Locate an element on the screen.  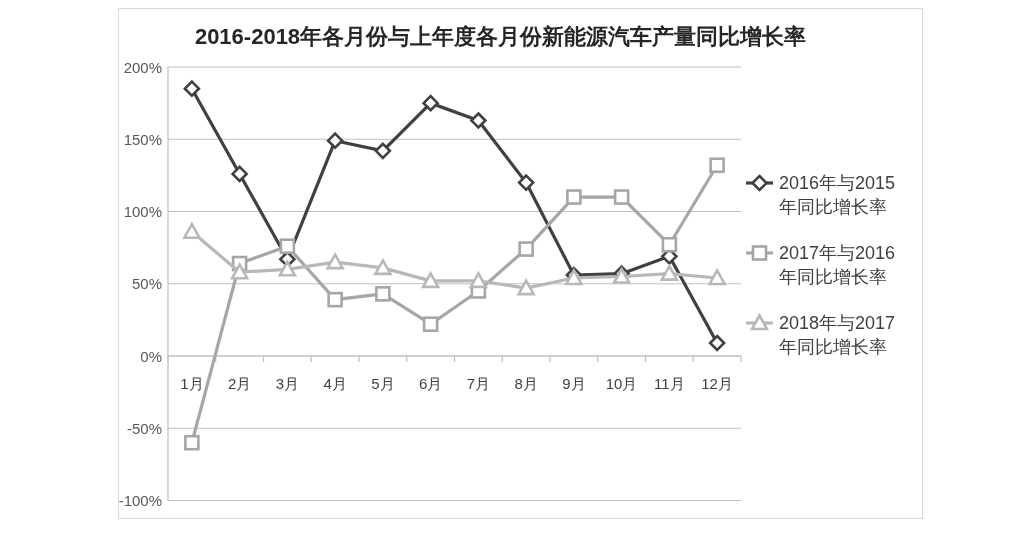
x-tick-label: 6月 is located at coordinates (430, 383).